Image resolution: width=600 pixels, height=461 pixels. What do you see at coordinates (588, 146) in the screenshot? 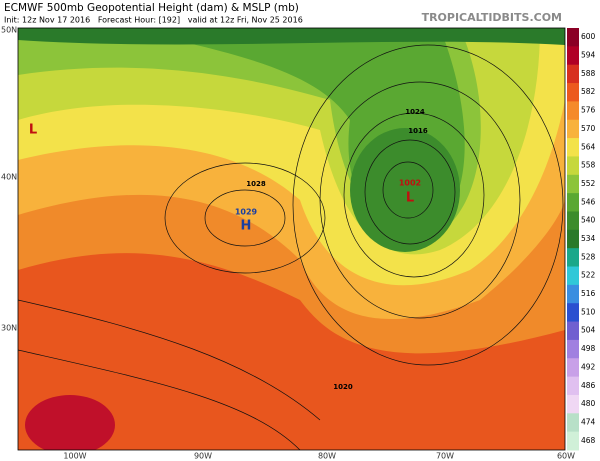
I see `colorbar-label: 564` at bounding box center [588, 146].